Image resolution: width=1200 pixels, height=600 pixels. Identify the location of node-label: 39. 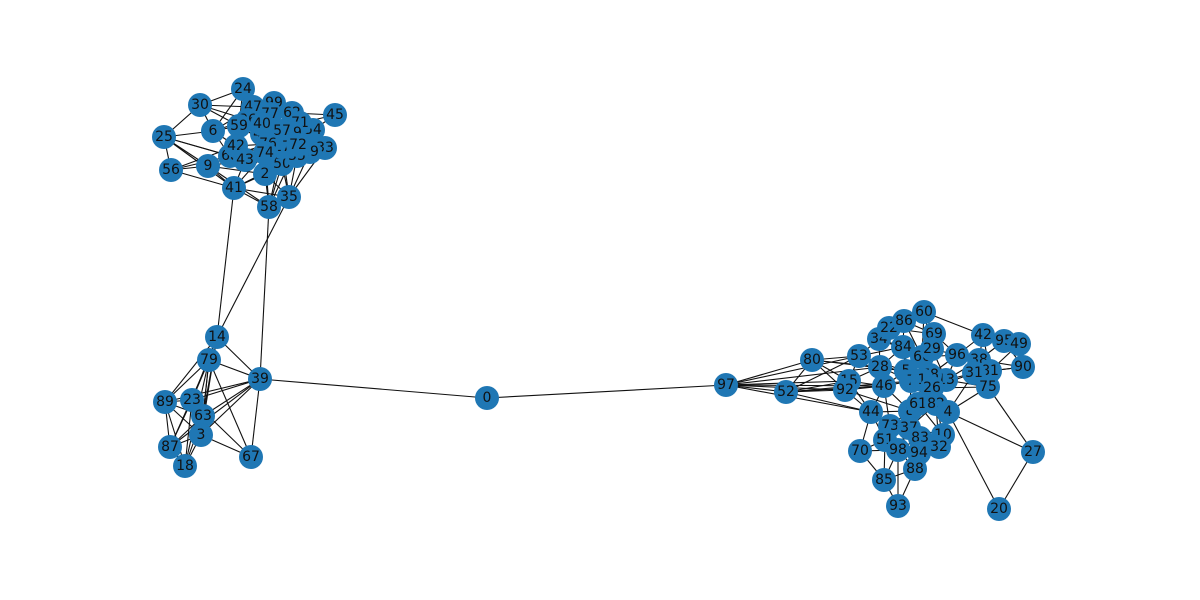
(260, 379).